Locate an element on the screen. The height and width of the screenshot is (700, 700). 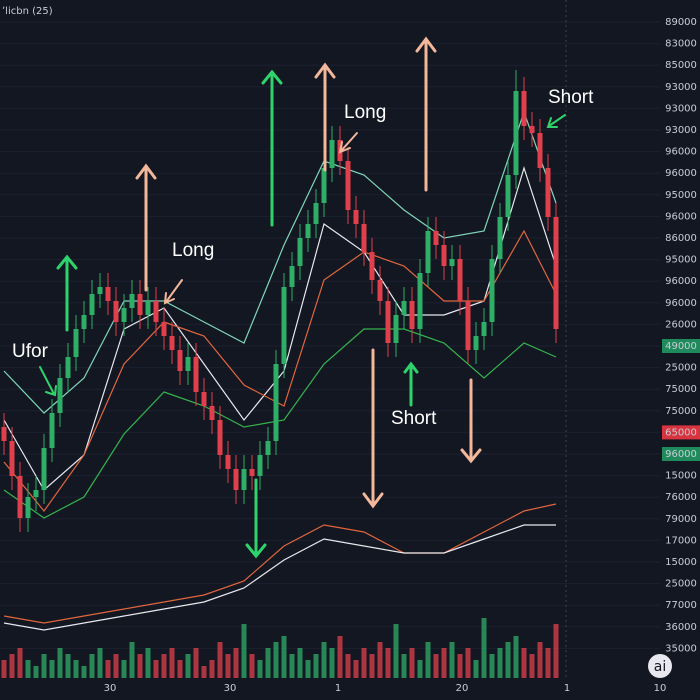
x-tick-label: 10 is located at coordinates (660, 688).